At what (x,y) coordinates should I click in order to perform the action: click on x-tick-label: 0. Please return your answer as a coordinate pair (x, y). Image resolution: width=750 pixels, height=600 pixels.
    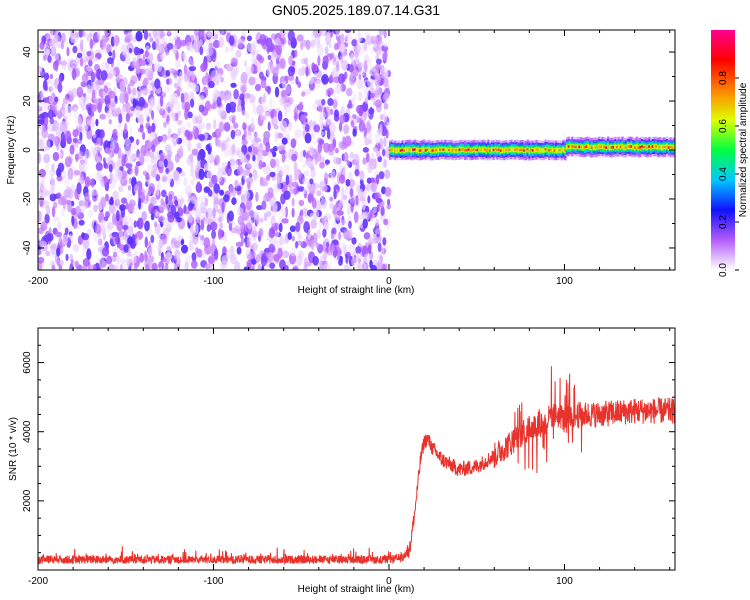
    Looking at the image, I should click on (389, 281).